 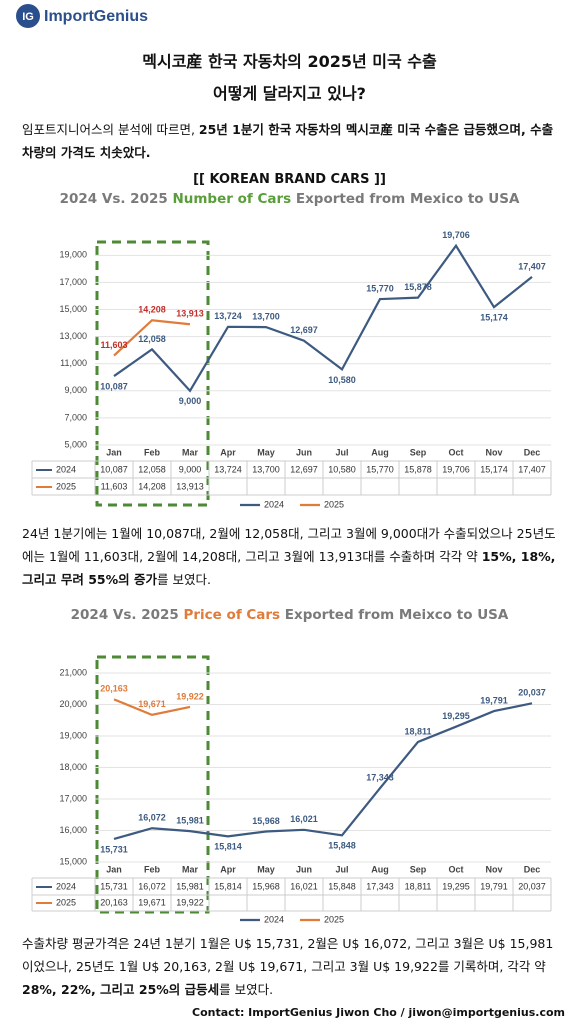 I want to click on data-label: 20,163, so click(x=114, y=689).